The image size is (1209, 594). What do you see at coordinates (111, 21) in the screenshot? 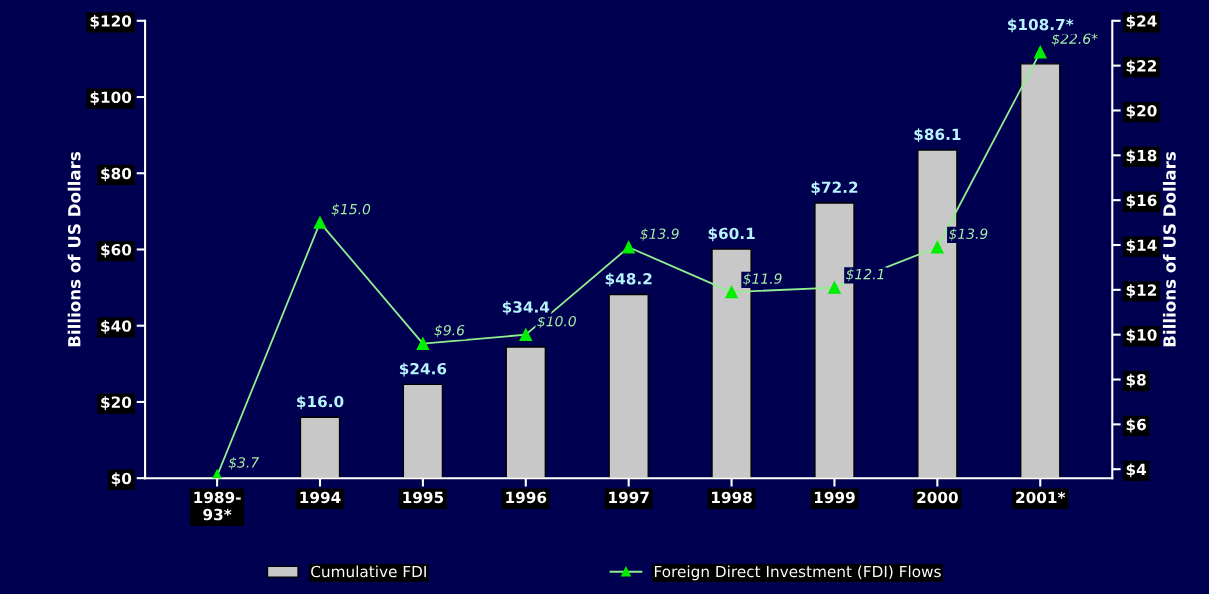
I see `y-tick-label: $120` at bounding box center [111, 21].